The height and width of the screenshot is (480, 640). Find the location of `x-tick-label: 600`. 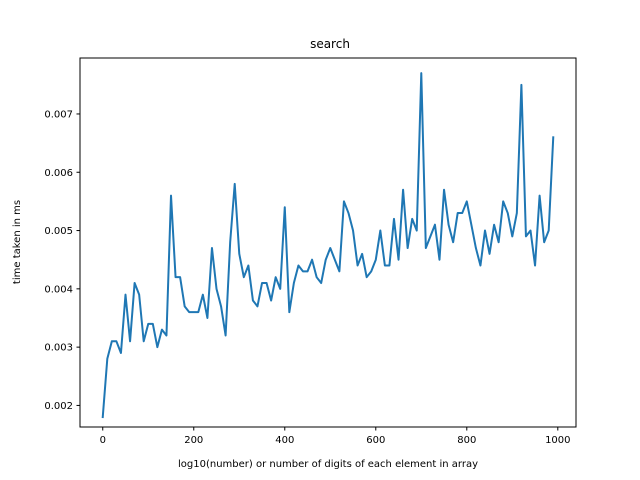

x-tick-label: 600 is located at coordinates (375, 440).